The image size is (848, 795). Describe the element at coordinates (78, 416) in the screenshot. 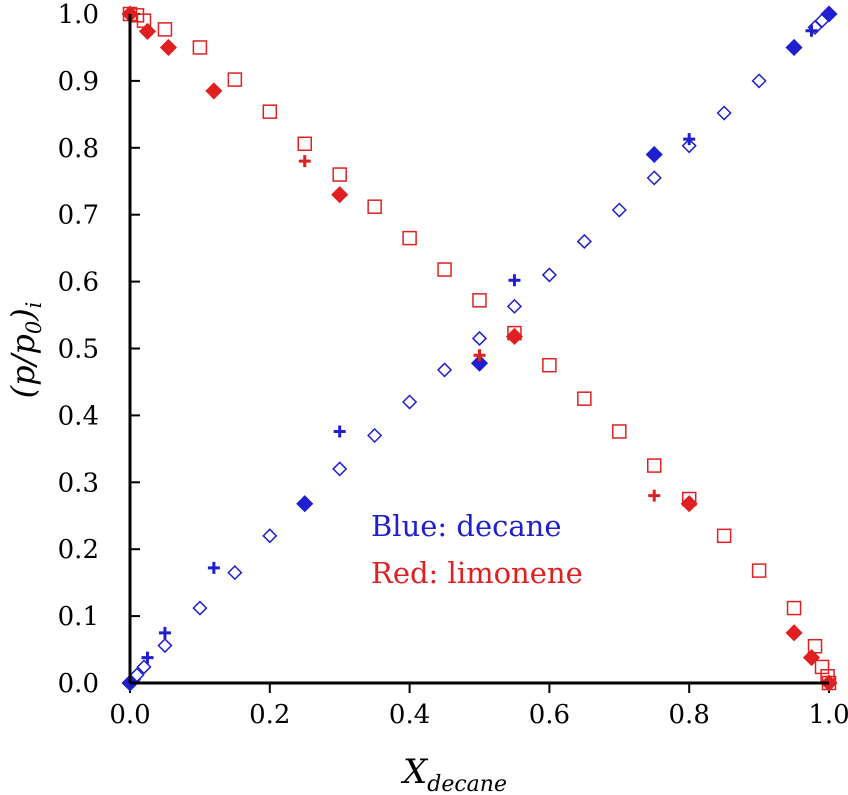

I see `y-tick-label-4: 0.4` at that location.